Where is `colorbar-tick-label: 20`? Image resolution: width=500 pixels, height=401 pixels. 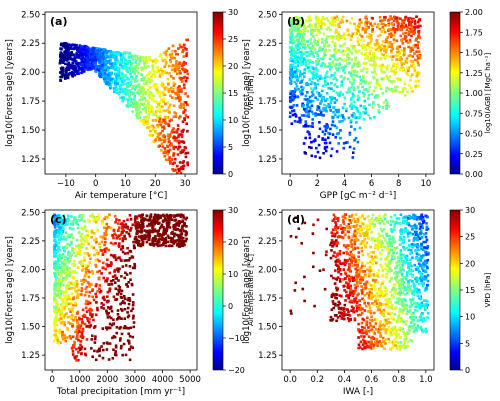 colorbar-tick-label: 20 is located at coordinates (233, 242).